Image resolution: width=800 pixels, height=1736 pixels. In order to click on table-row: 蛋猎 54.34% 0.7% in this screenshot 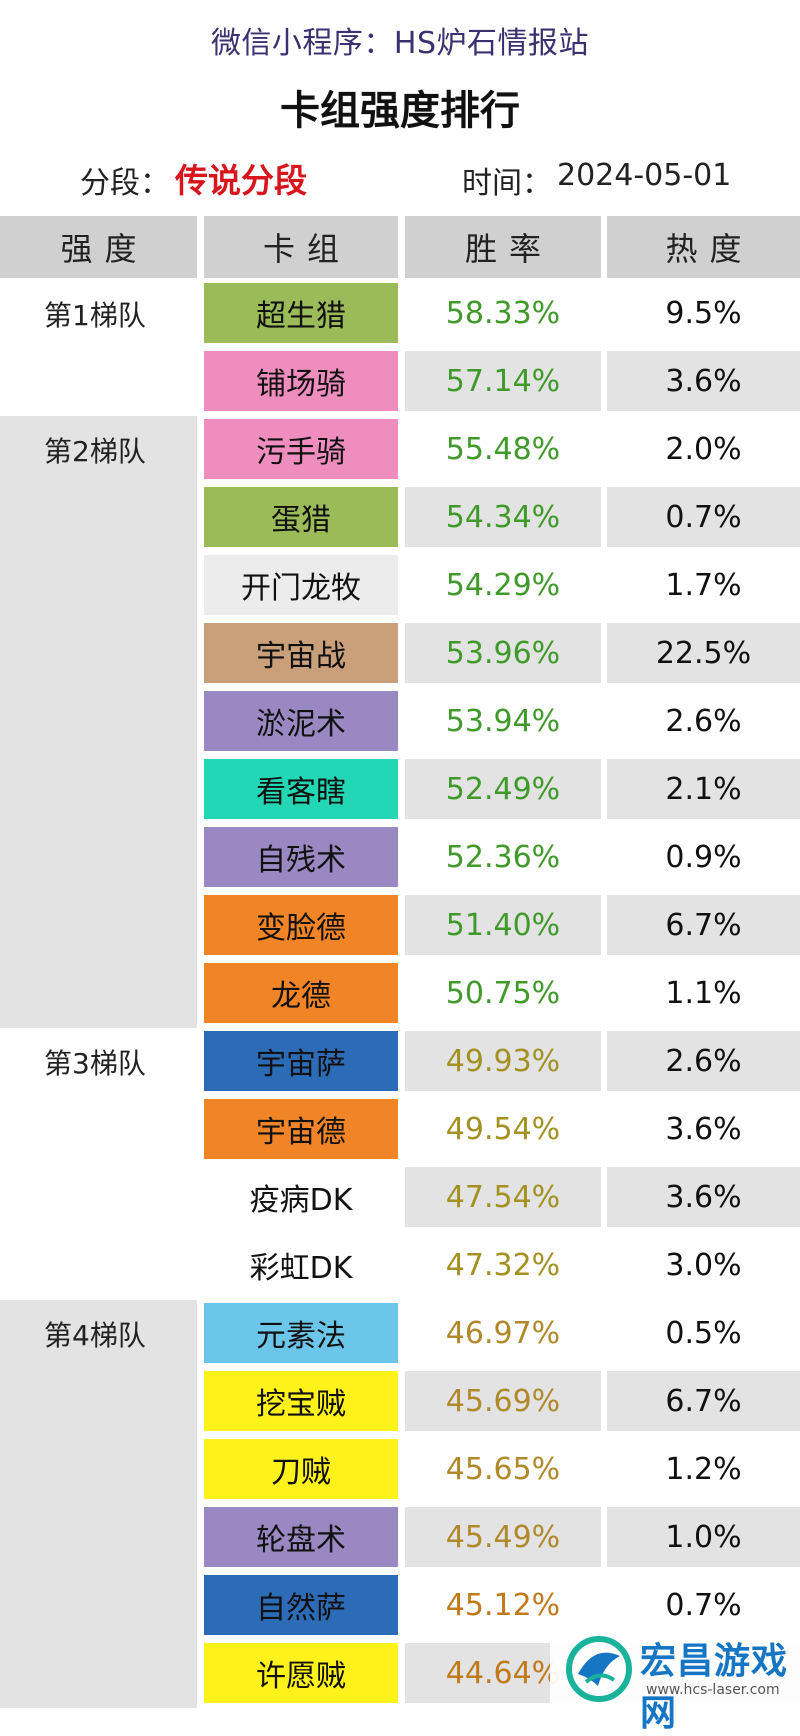, I will do `click(400, 518)`.